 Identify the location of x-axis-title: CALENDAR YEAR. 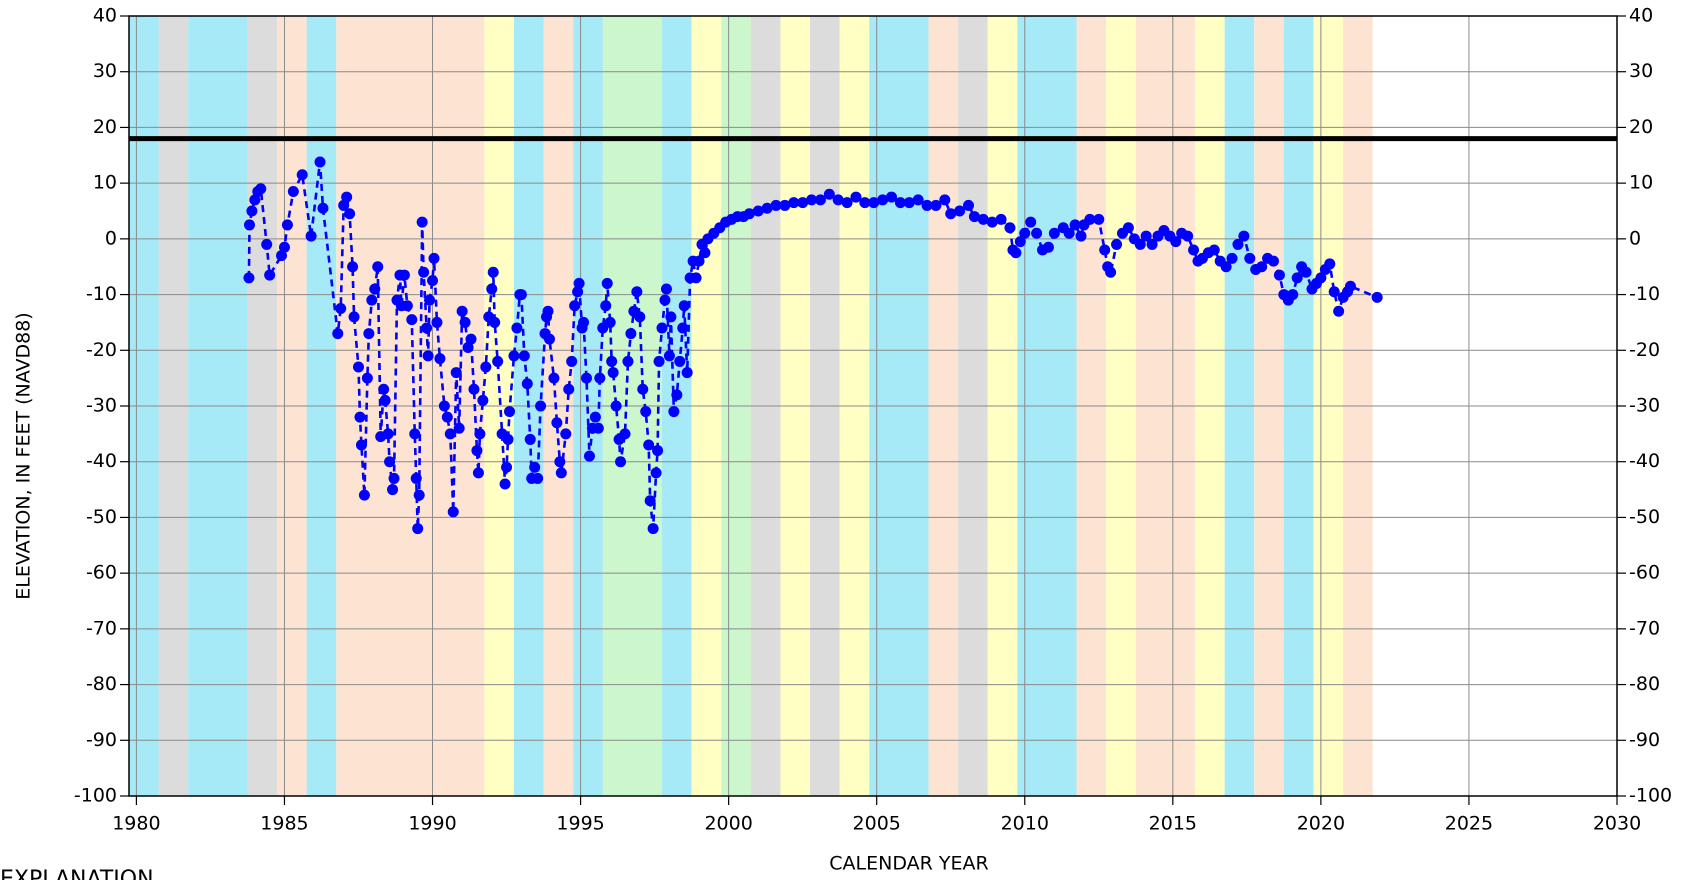
(908, 864).